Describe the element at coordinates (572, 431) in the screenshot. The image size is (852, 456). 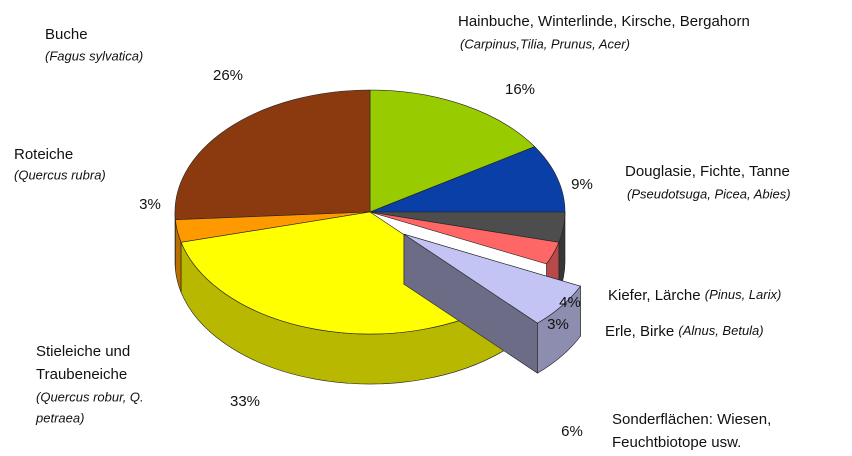
I see `slice-value-label: 6%` at that location.